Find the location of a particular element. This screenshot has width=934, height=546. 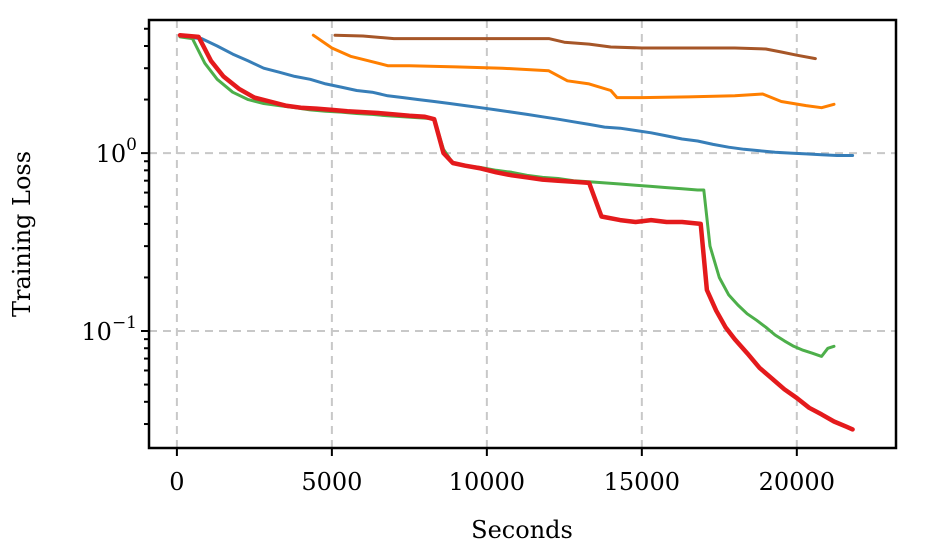

y-tick-label: 10⁰ is located at coordinates (116, 151).